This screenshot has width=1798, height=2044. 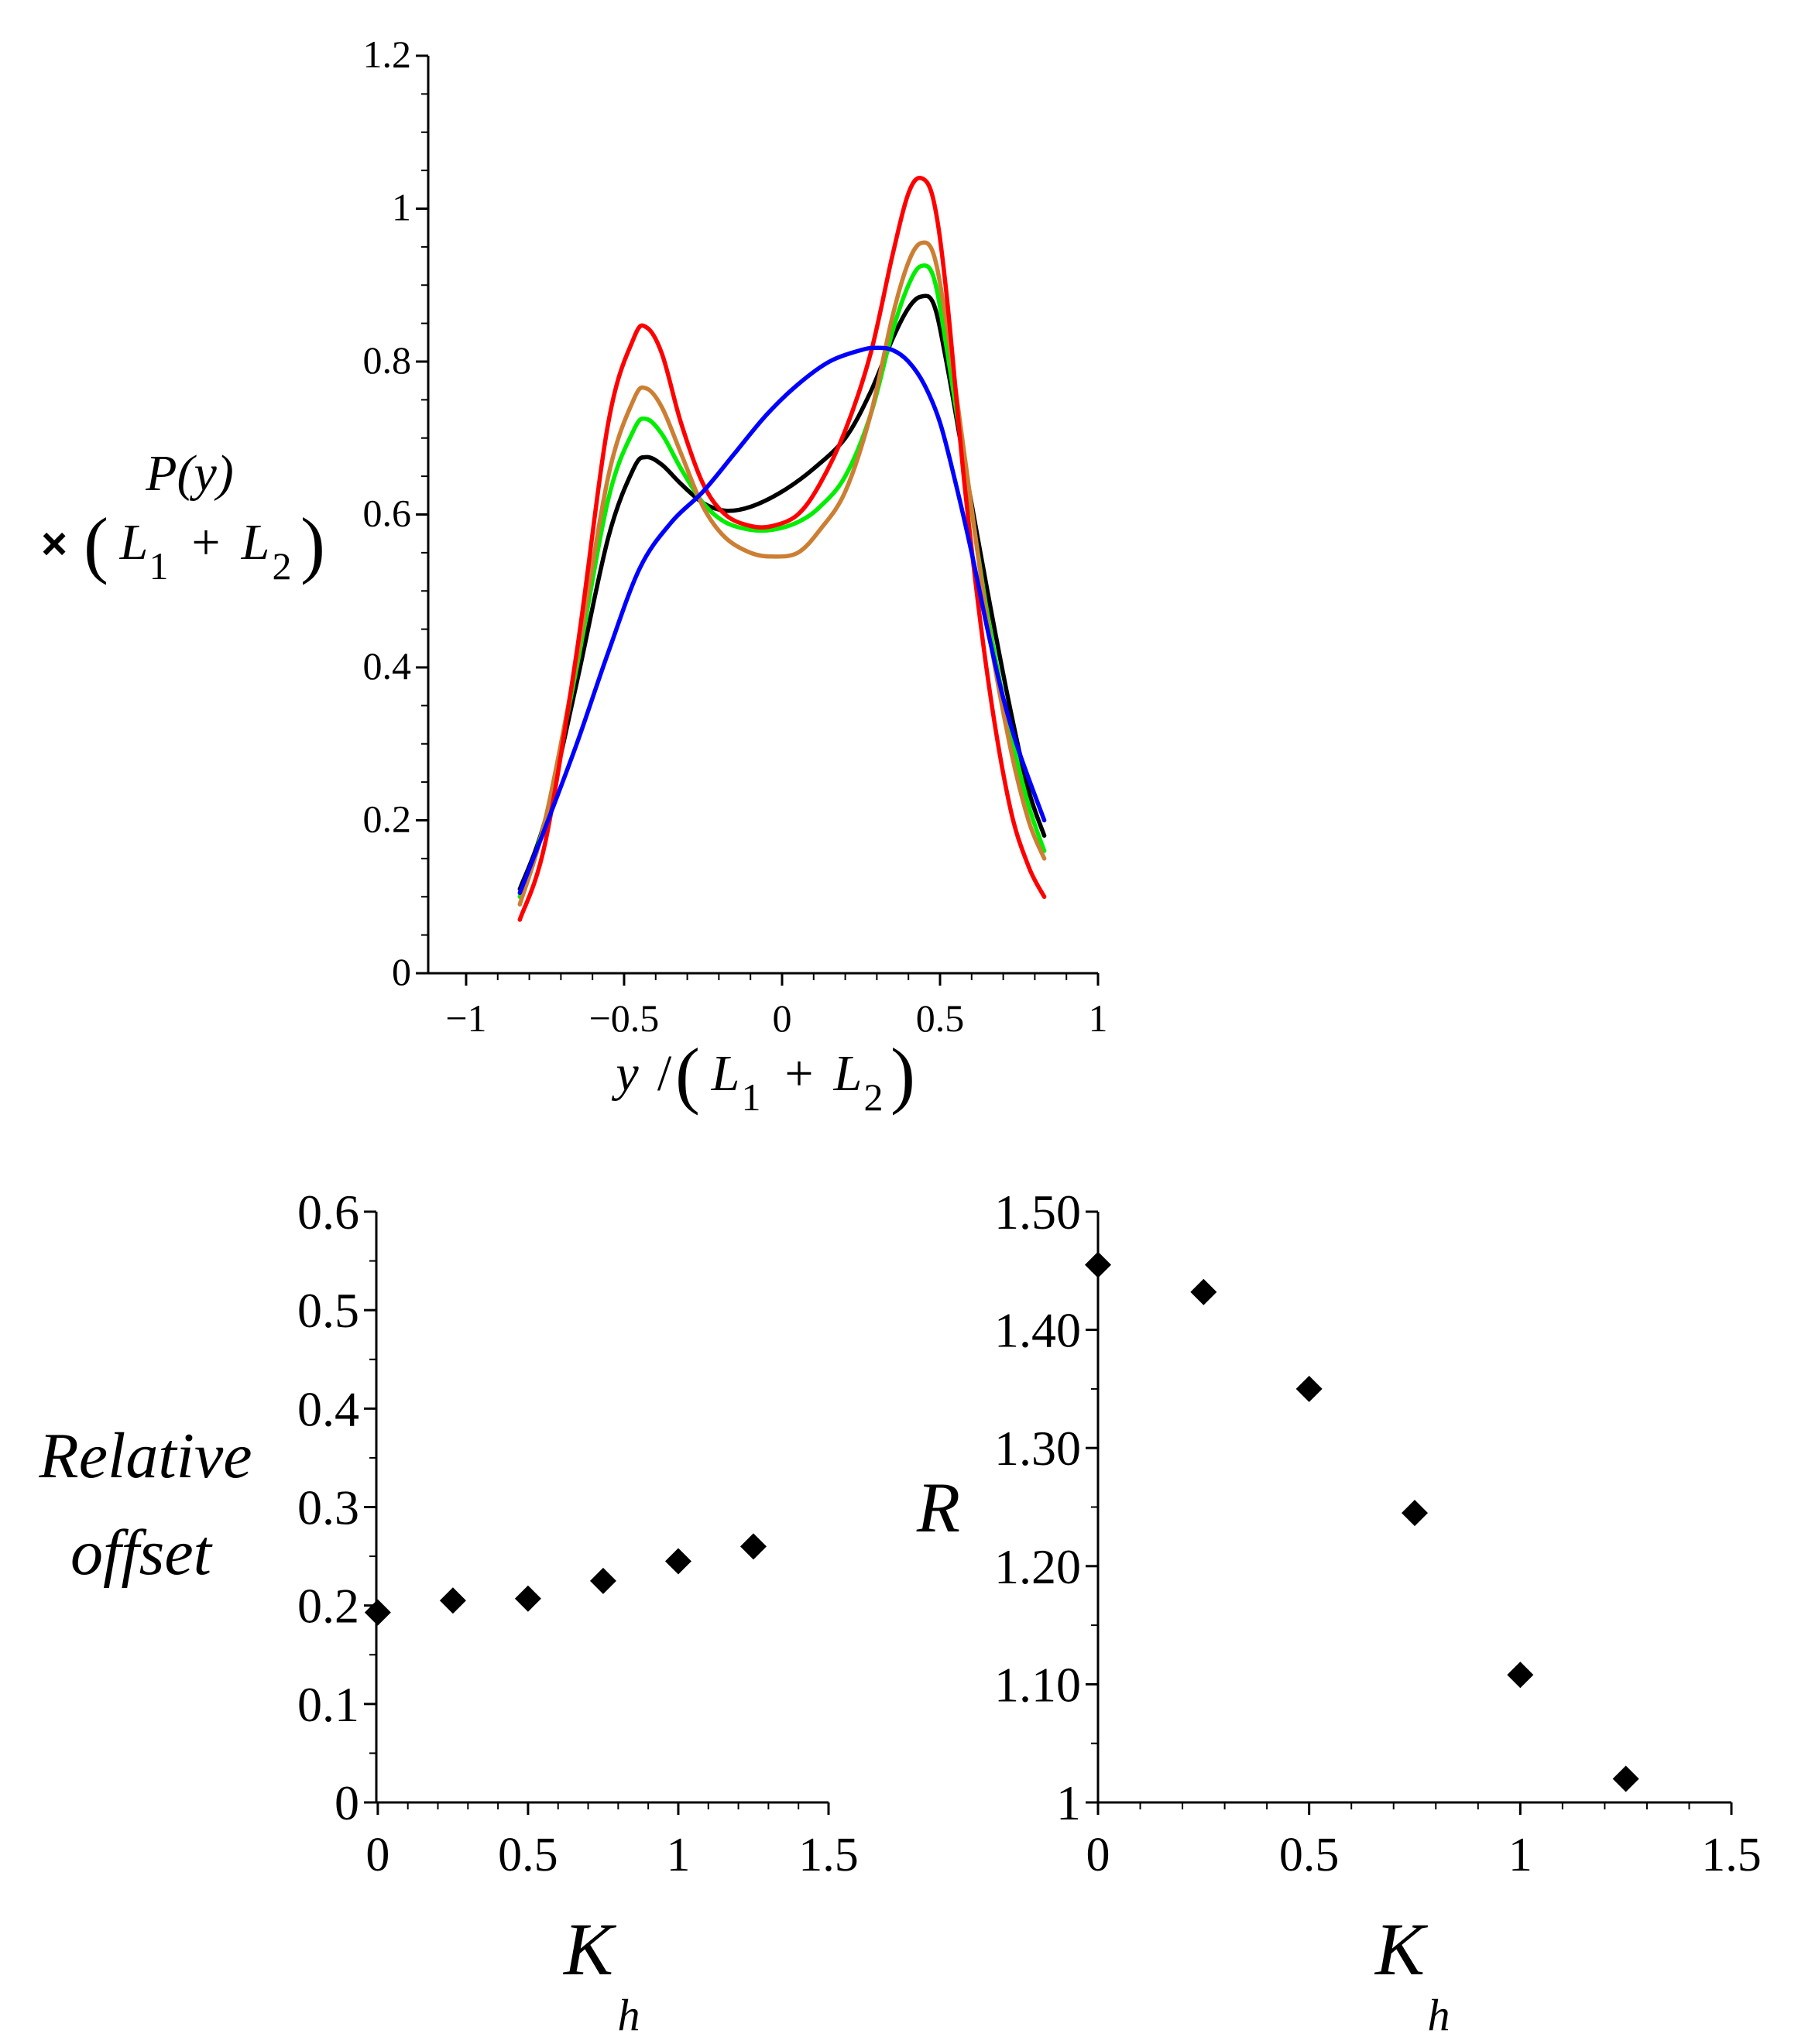 I want to click on x-label-sub1: 1, so click(x=751, y=1097).